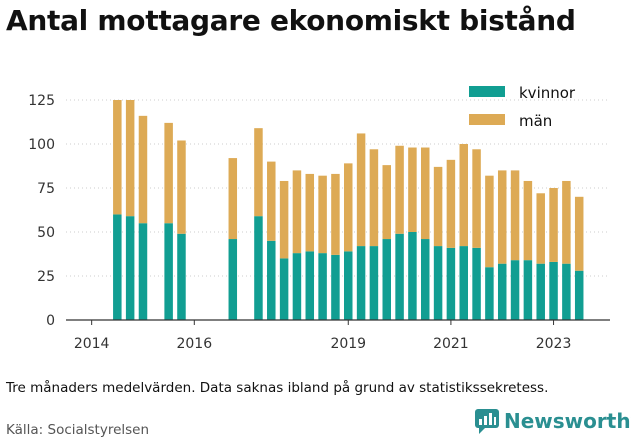  What do you see at coordinates (451, 344) in the screenshot?
I see `x-tick-label: 2021` at bounding box center [451, 344].